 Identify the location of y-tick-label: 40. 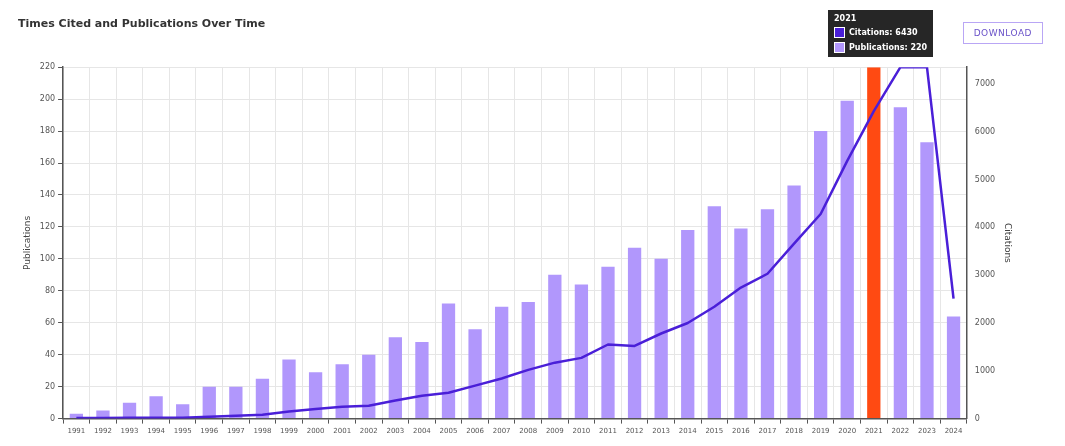
(50, 354).